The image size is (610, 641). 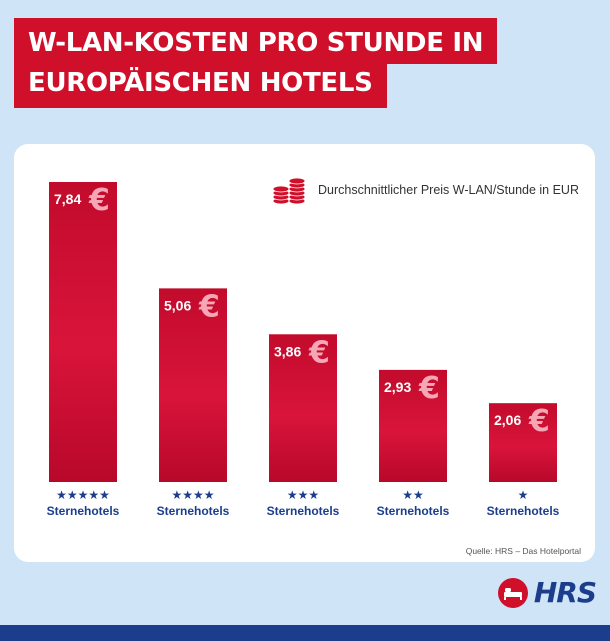 What do you see at coordinates (523, 495) in the screenshot?
I see `star-rating-5: ★` at bounding box center [523, 495].